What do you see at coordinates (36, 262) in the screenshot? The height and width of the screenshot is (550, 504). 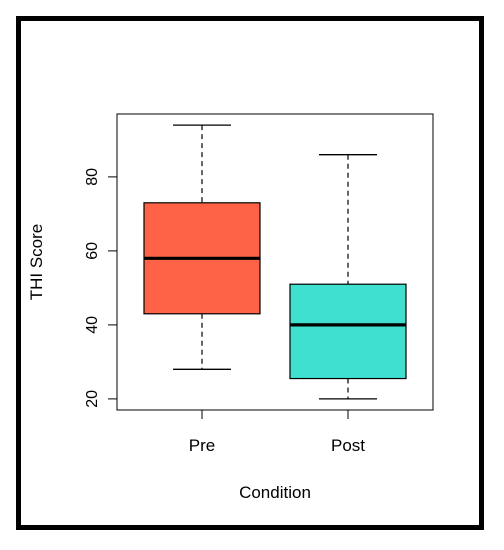 I see `y-axis-label: THI Score` at bounding box center [36, 262].